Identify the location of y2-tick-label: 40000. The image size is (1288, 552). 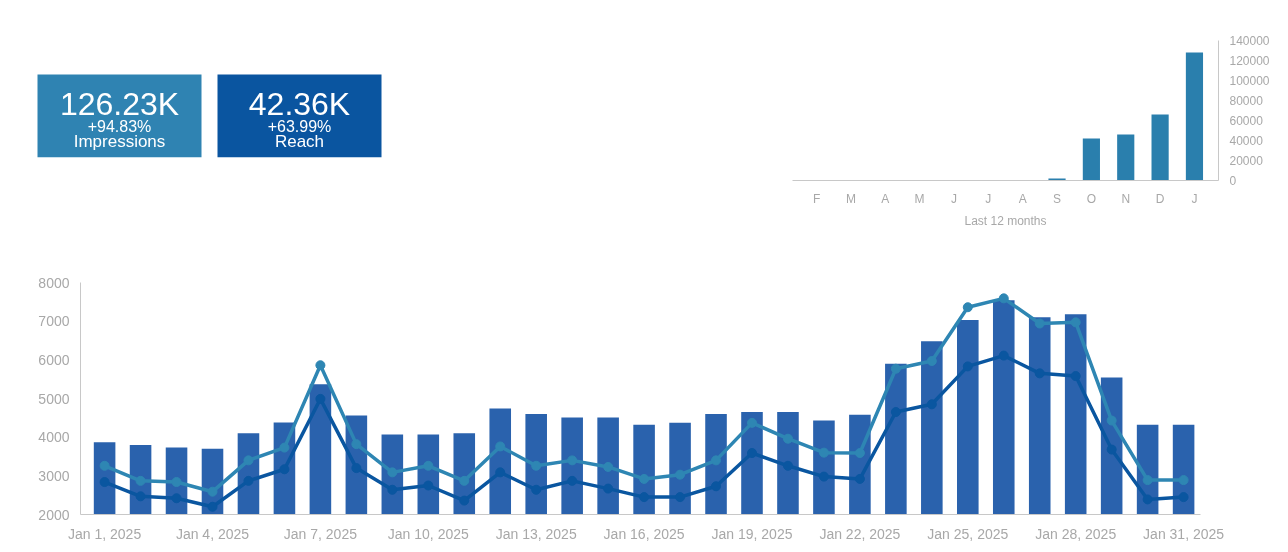
(1246, 141).